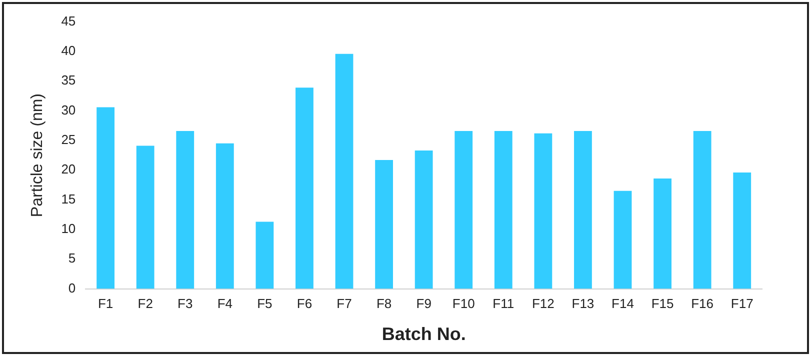  What do you see at coordinates (304, 304) in the screenshot?
I see `x-tick-label: F6` at bounding box center [304, 304].